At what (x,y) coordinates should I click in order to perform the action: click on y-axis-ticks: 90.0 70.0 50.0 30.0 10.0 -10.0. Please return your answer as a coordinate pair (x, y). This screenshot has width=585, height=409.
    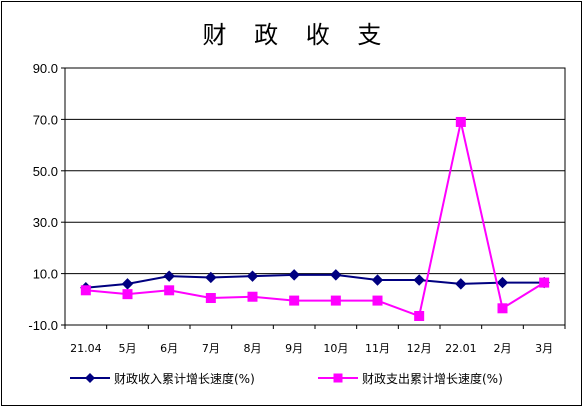
    Looking at the image, I should click on (46, 197).